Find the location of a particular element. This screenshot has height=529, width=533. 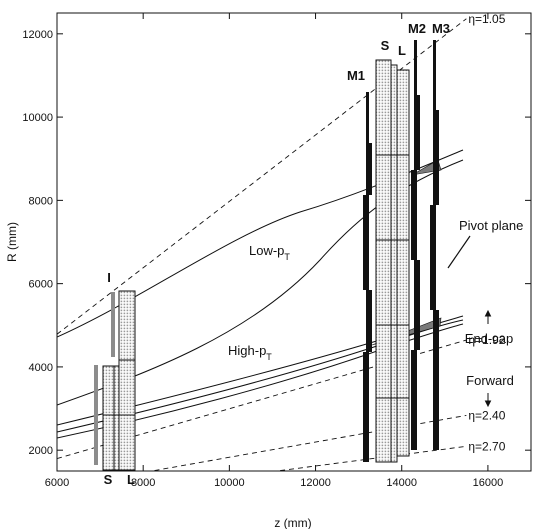

label-high-pt: High-pT is located at coordinates (250, 352).